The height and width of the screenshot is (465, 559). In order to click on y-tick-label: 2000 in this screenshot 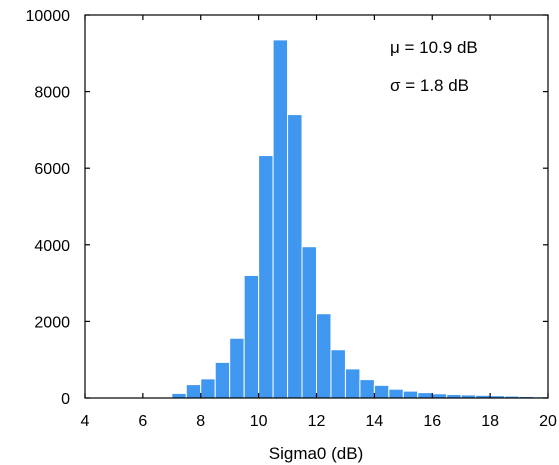, I will do `click(52, 322)`.